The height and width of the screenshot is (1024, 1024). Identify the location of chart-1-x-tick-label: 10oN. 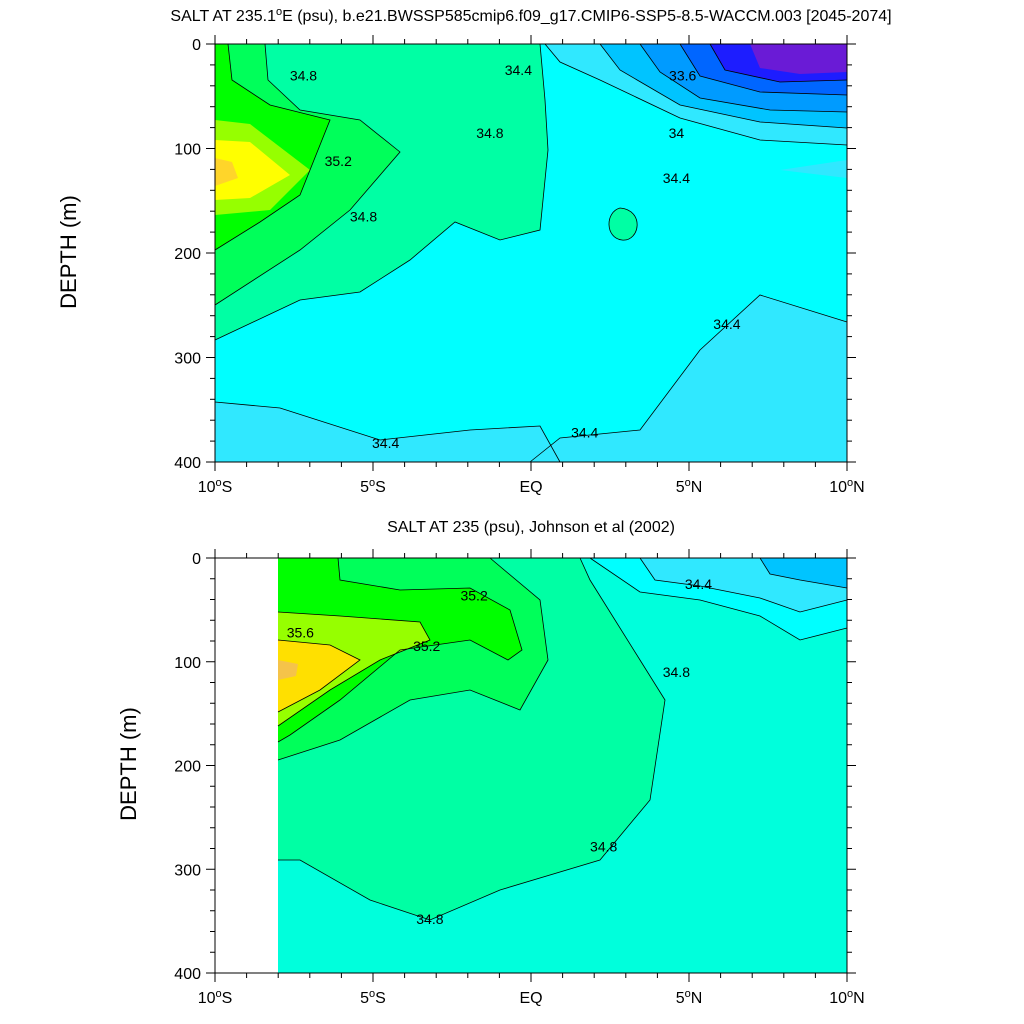
(846, 486).